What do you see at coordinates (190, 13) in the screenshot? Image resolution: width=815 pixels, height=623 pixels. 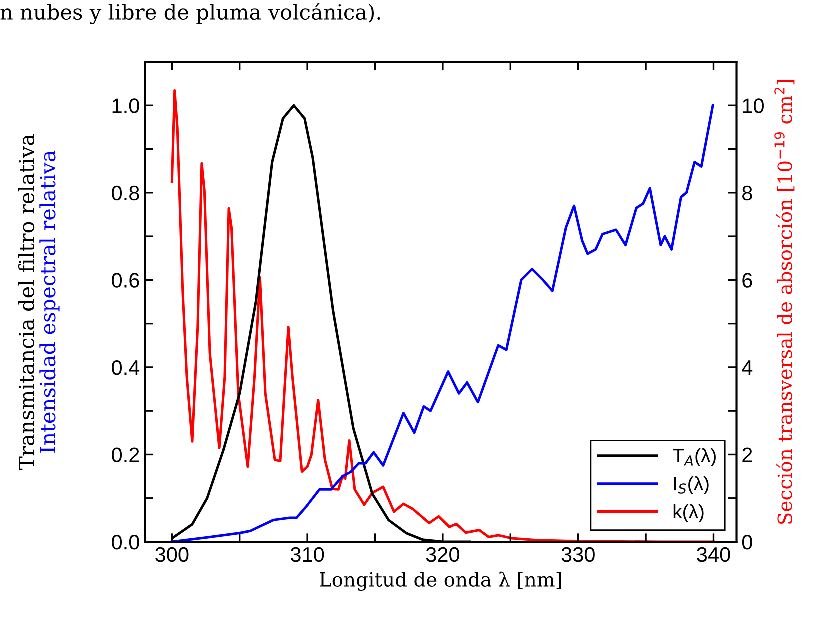 I see `text: n nubes y libre de pluma volcánica).` at bounding box center [190, 13].